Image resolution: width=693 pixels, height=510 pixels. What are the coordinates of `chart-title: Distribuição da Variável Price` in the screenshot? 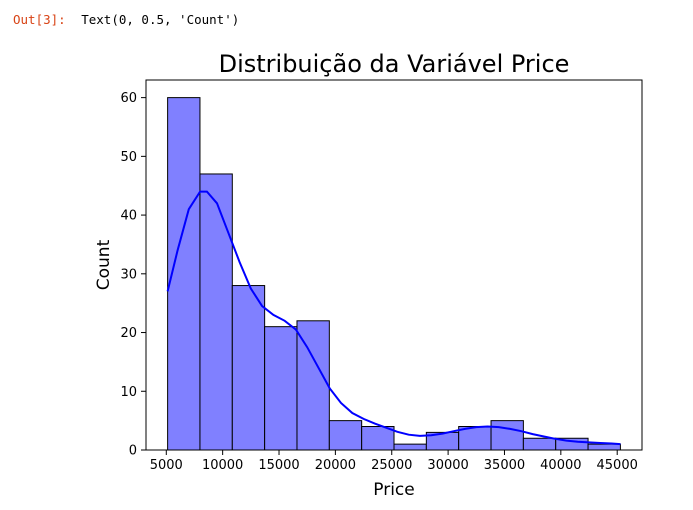 It's located at (394, 64).